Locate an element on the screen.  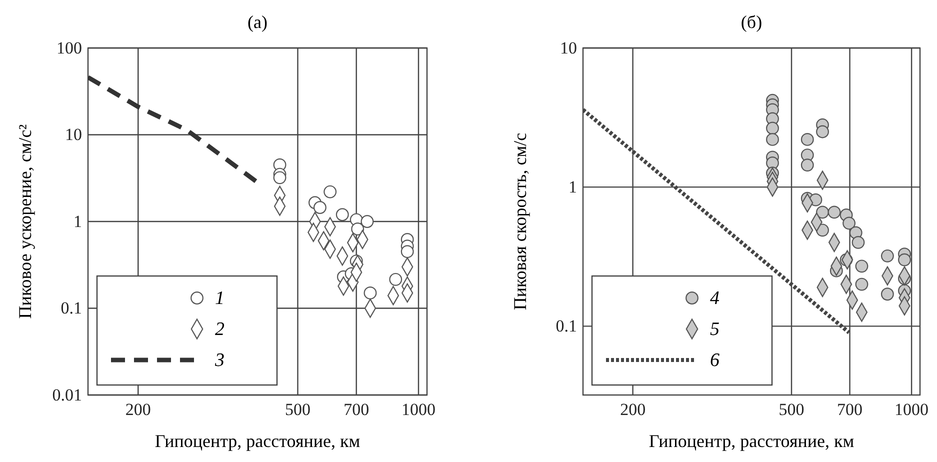
legend-label: 1 is located at coordinates (219, 298).